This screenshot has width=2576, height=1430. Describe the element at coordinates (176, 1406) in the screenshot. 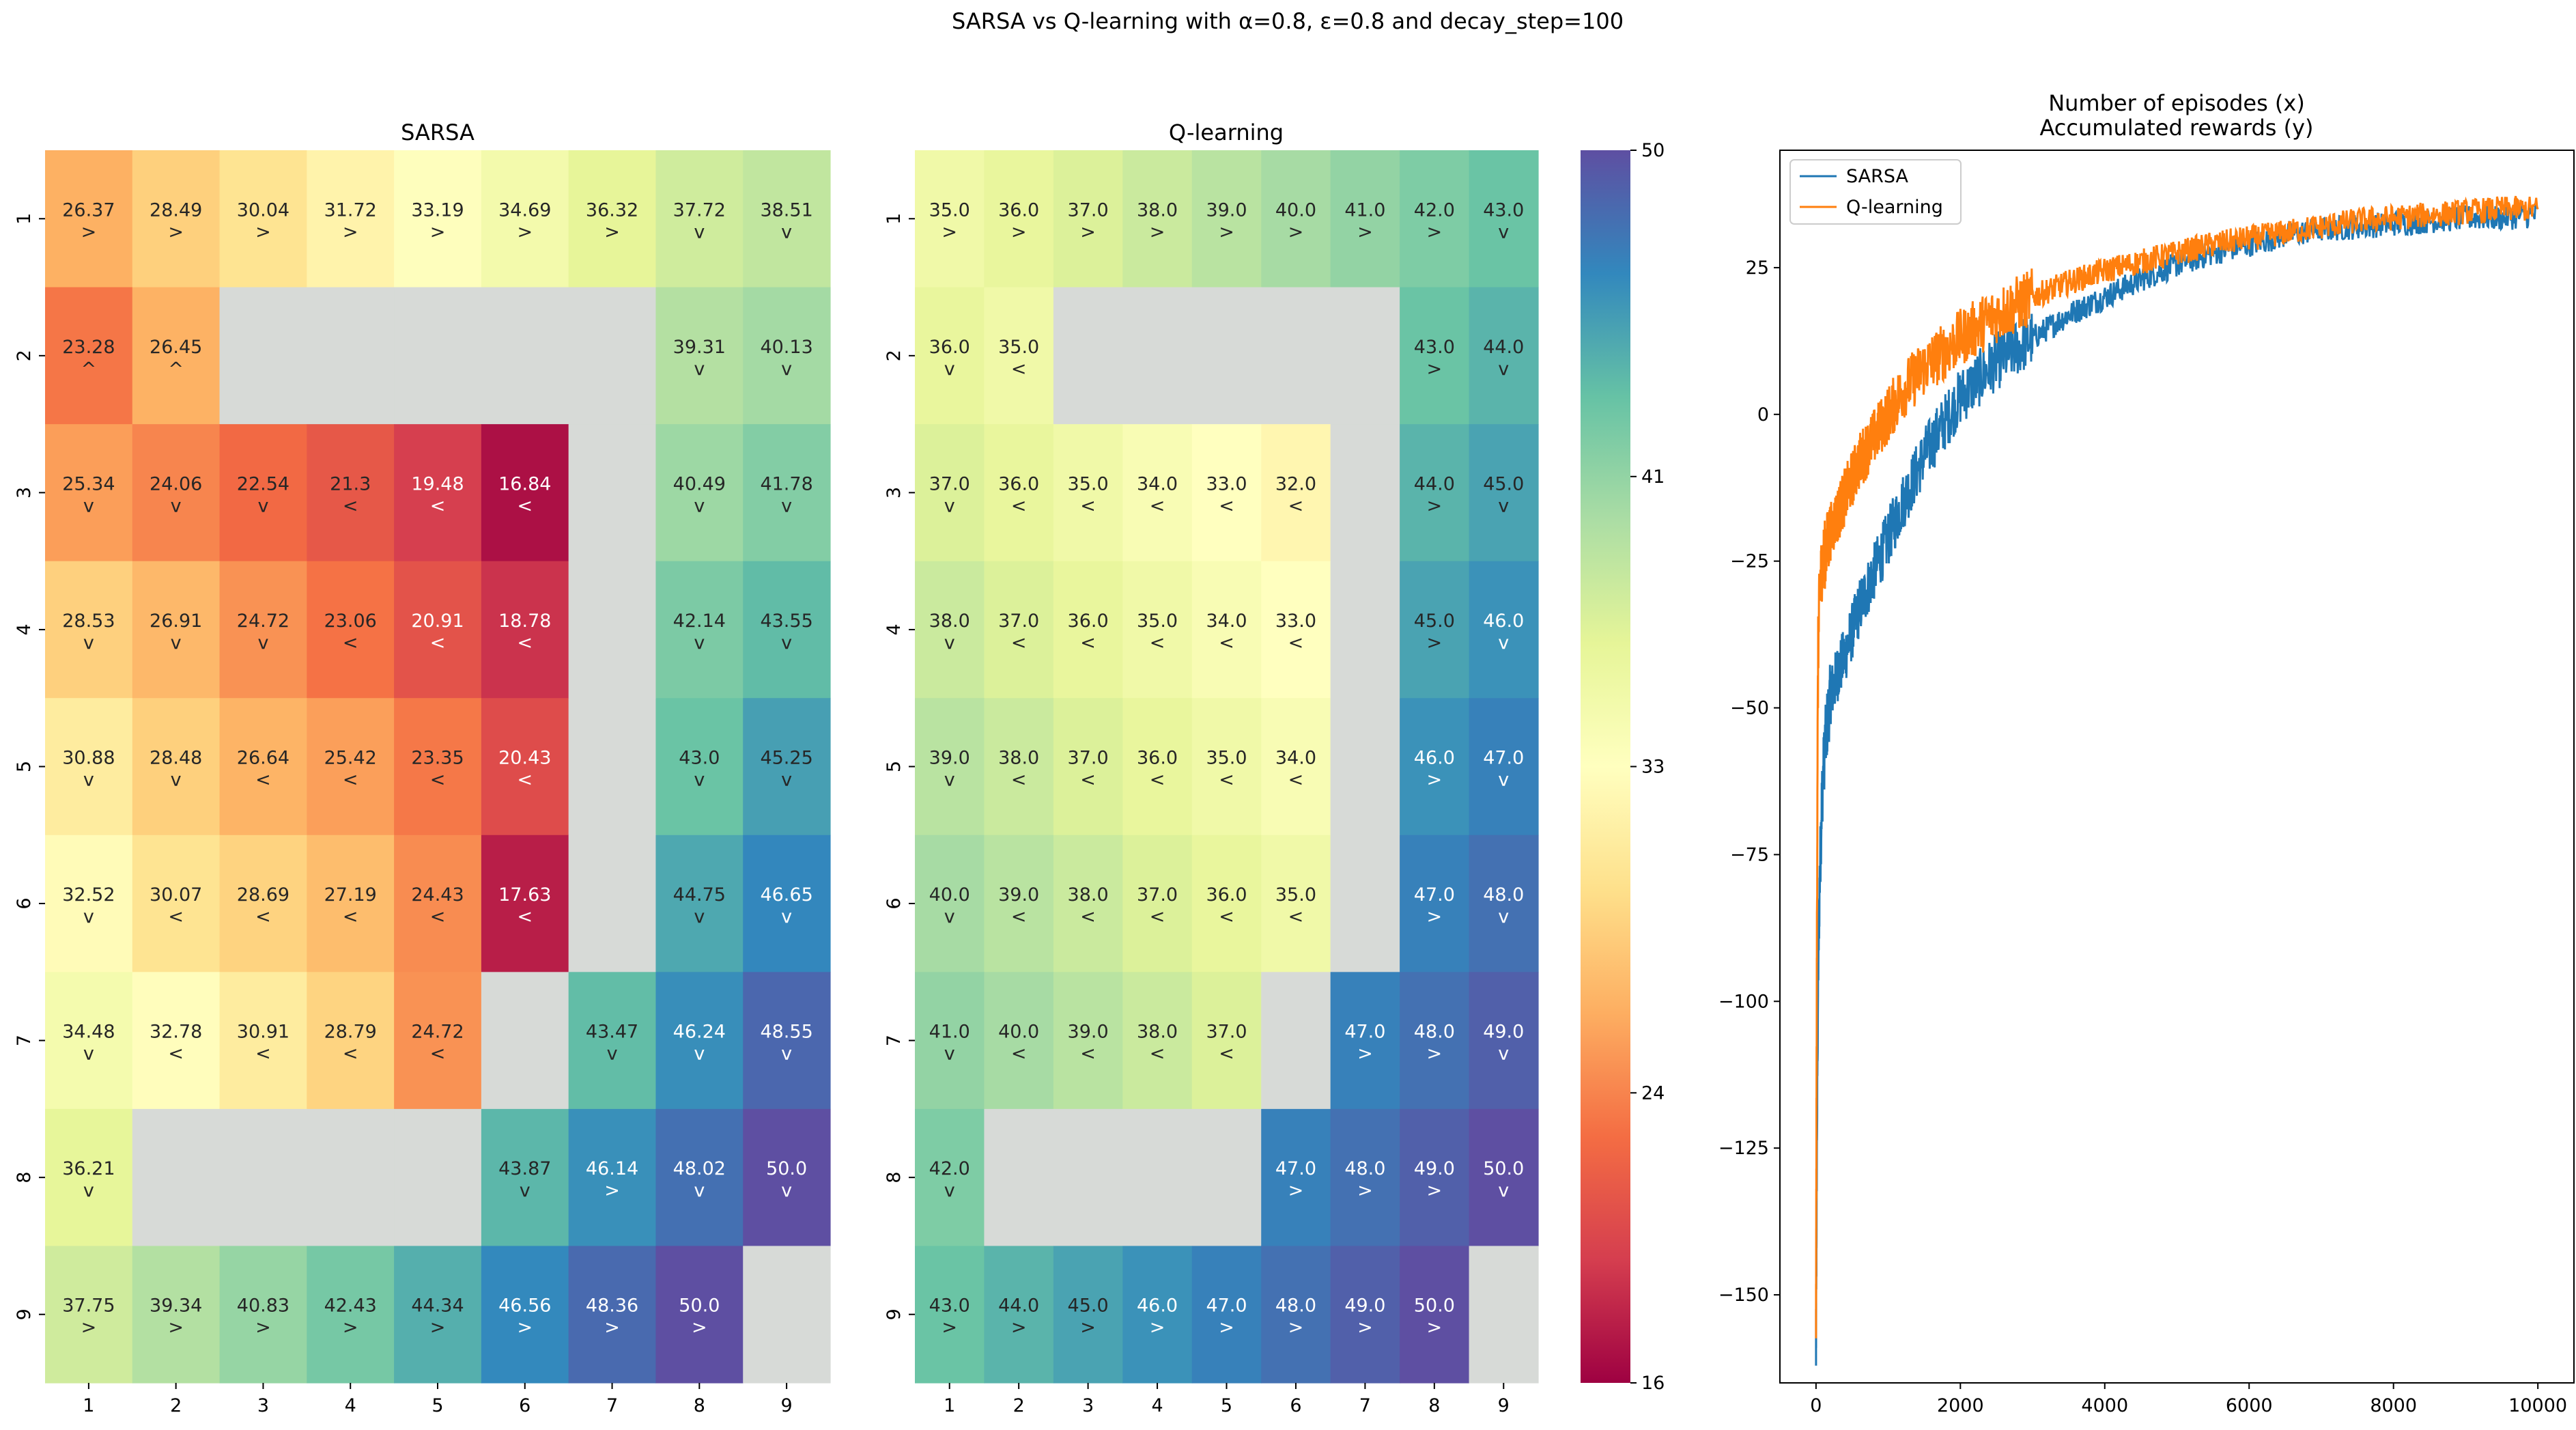

I see `x-tick-label: 2` at that location.